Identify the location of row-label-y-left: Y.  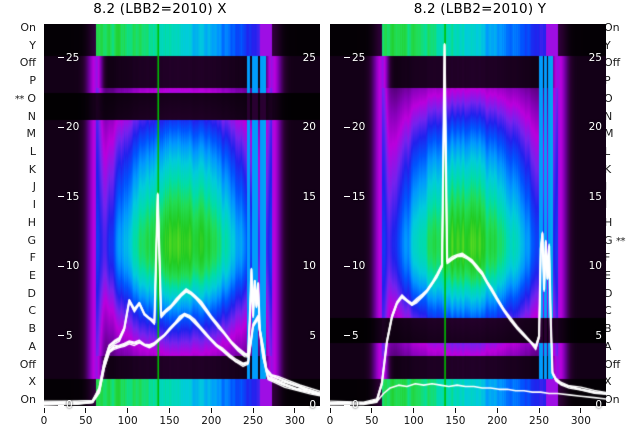
(32, 45).